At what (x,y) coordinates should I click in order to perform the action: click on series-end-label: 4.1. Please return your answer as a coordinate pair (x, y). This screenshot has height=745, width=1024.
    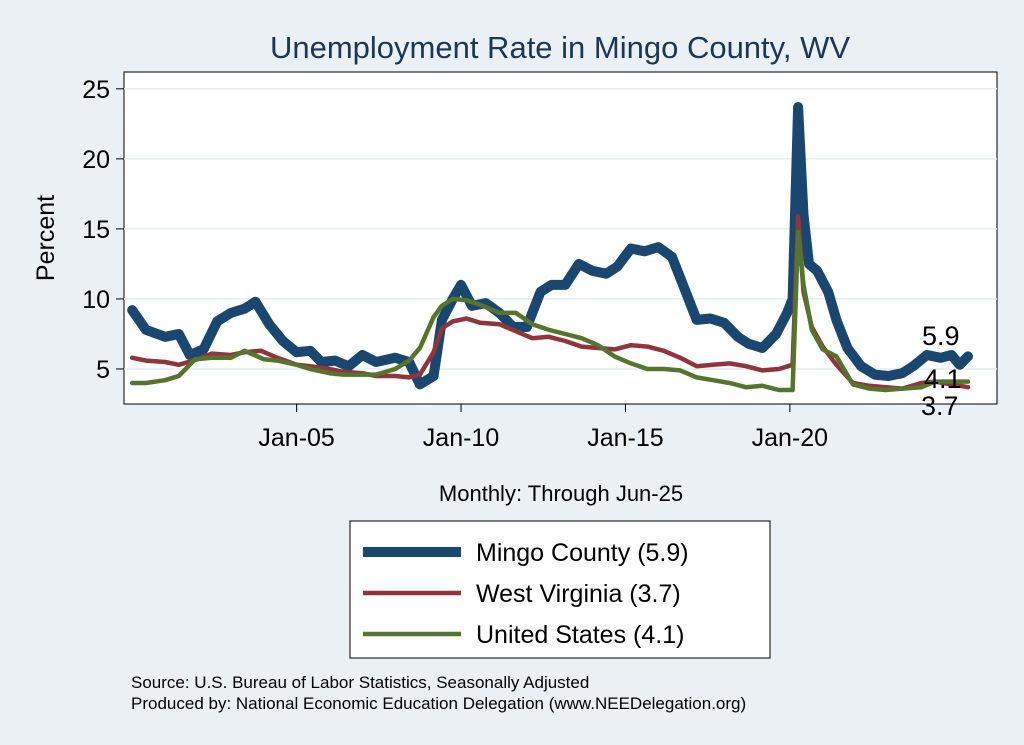
    Looking at the image, I should click on (943, 379).